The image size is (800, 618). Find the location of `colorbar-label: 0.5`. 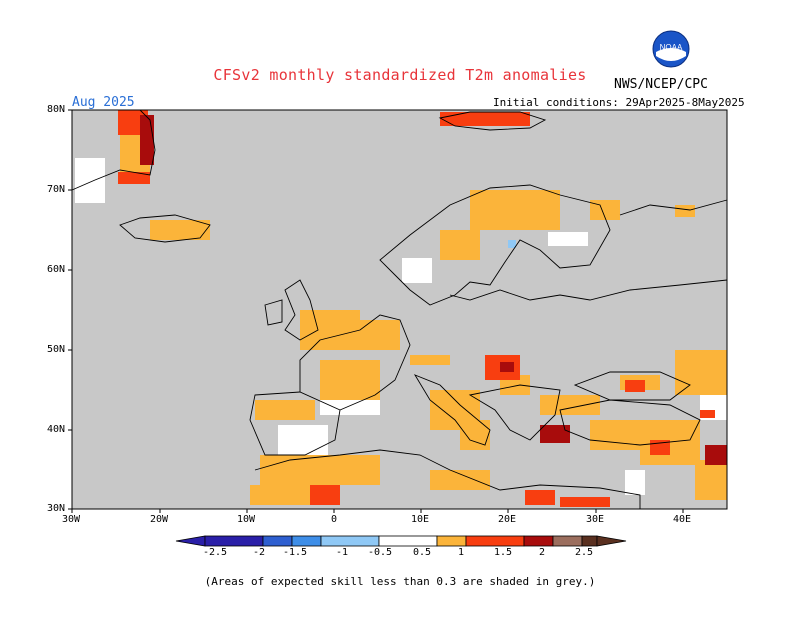

colorbar-label: 0.5 is located at coordinates (422, 552).